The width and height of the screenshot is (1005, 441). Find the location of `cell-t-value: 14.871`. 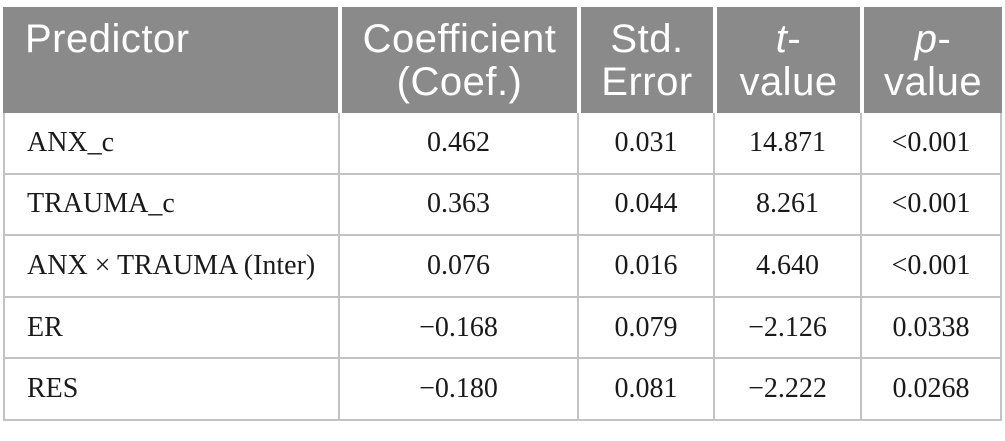

cell-t-value: 14.871 is located at coordinates (786, 144).